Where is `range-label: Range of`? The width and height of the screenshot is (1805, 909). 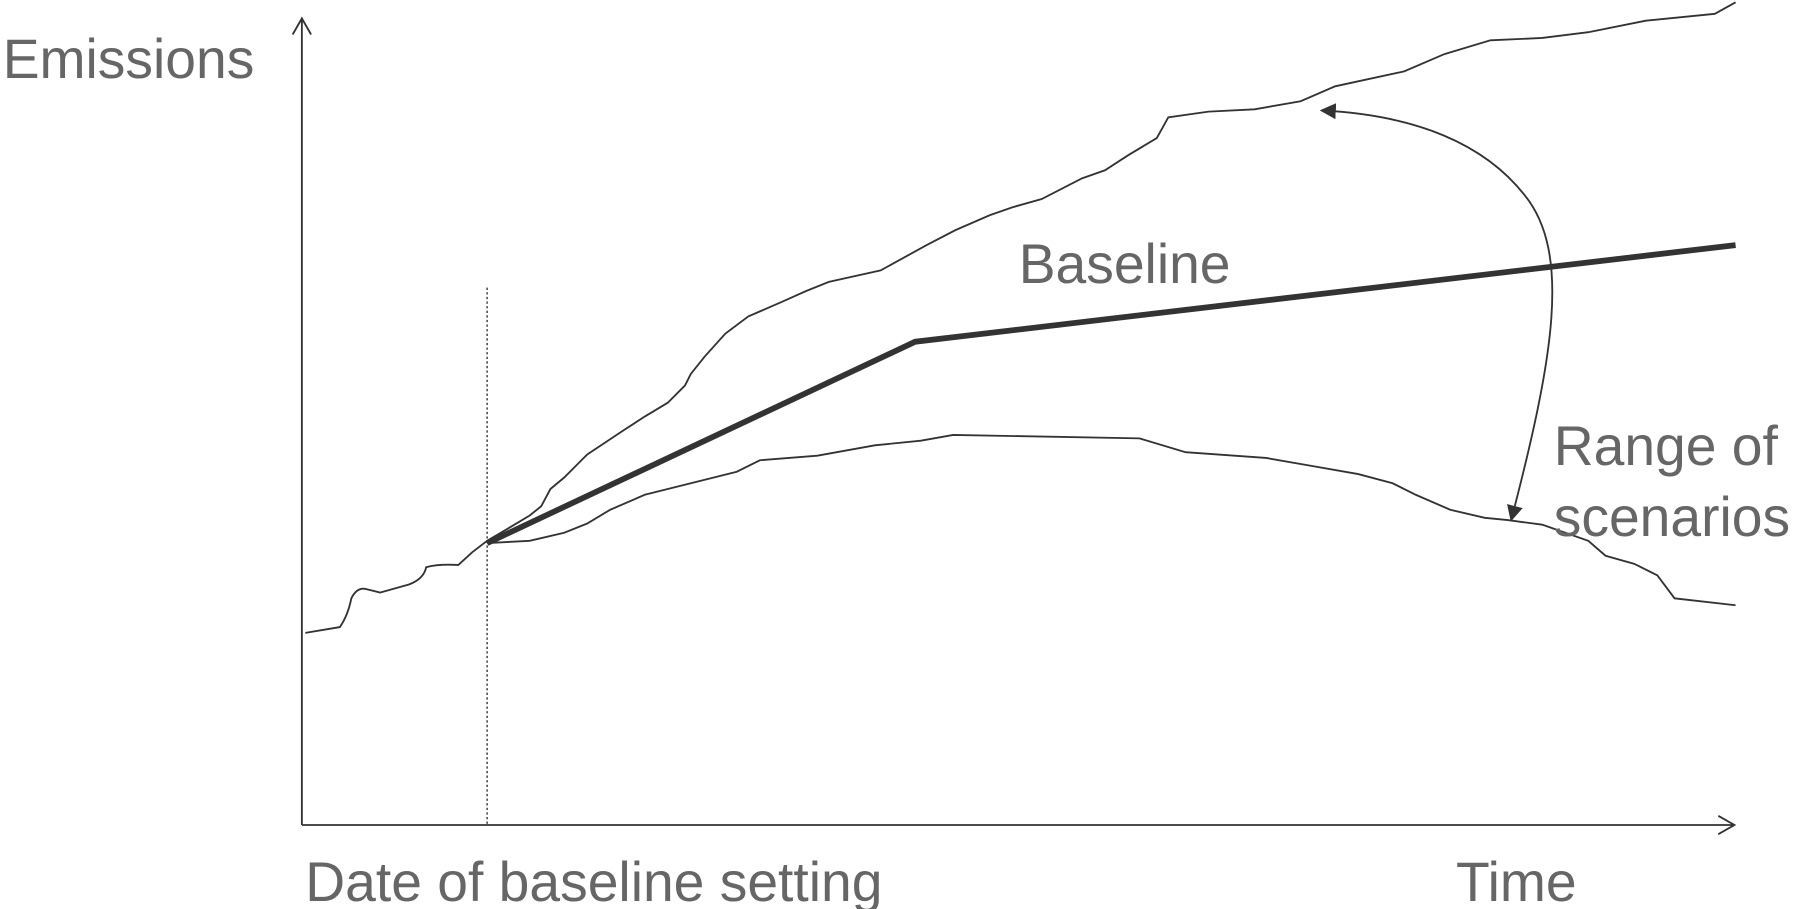
range-label: Range of is located at coordinates (1666, 446).